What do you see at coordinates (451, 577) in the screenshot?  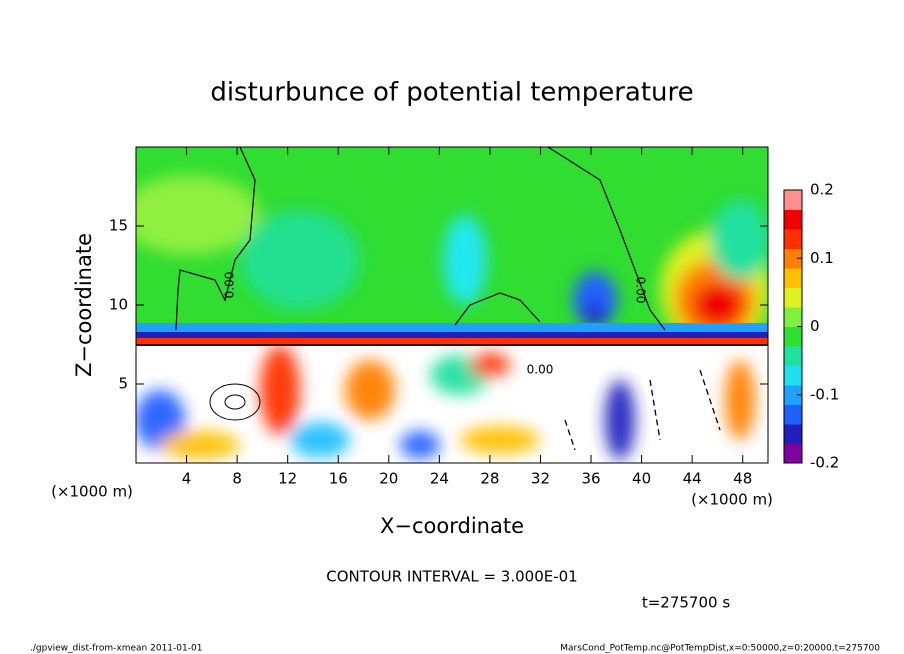 I see `contour-interval: CONTOUR INTERVAL = 3.000E-01` at bounding box center [451, 577].